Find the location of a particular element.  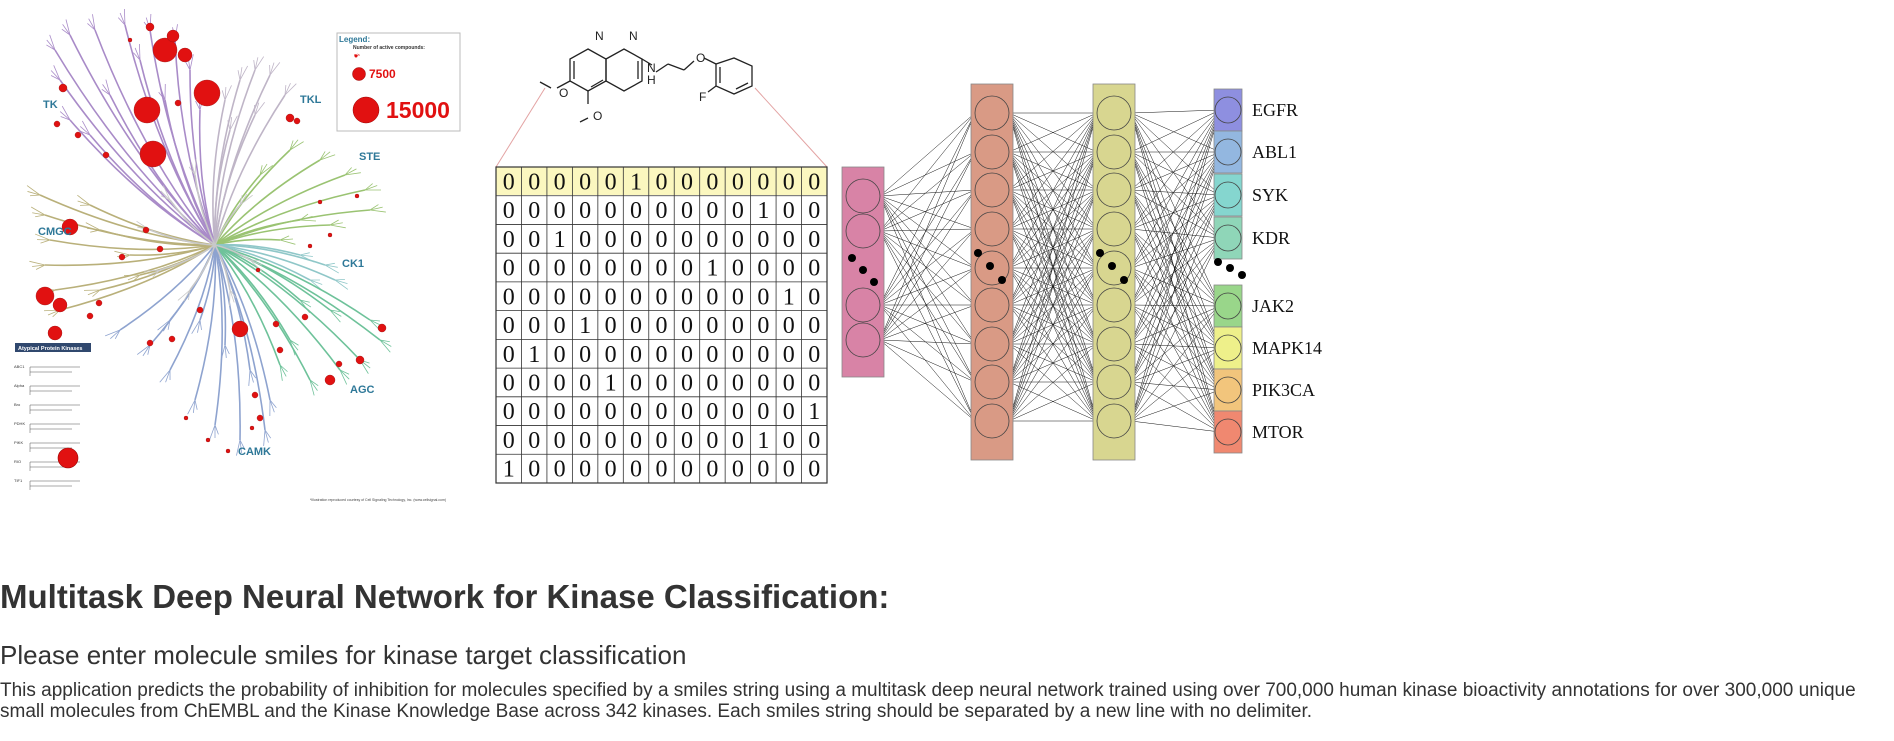

family-label-ck1: CK1 is located at coordinates (353, 264).